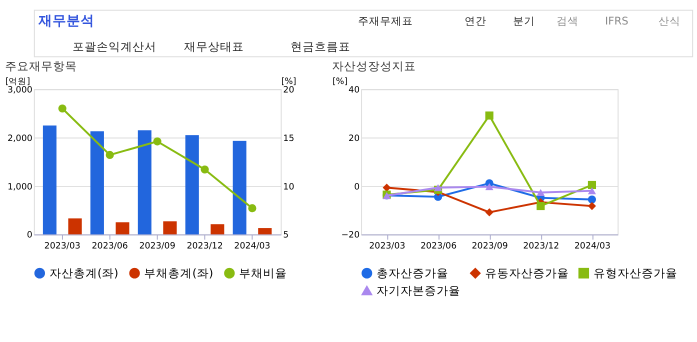 This screenshot has width=697, height=342. What do you see at coordinates (617, 21) in the screenshot?
I see `text: IFRS` at bounding box center [617, 21].